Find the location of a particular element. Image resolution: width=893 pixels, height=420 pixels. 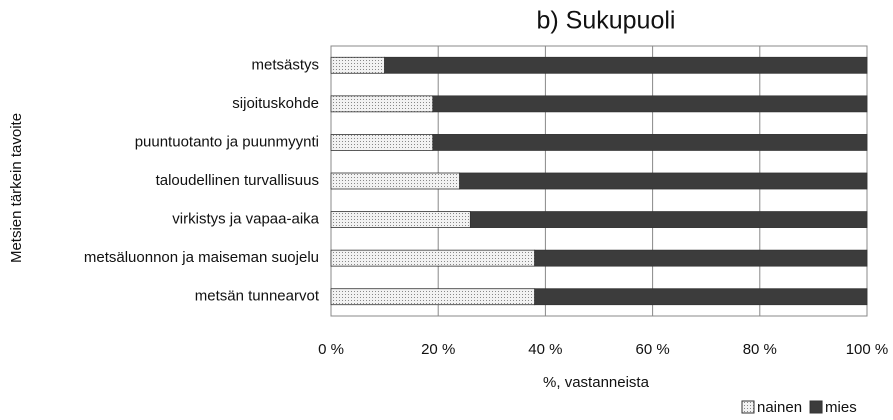

y-tick-label: virkistys ja vapaa-aika is located at coordinates (245, 219).